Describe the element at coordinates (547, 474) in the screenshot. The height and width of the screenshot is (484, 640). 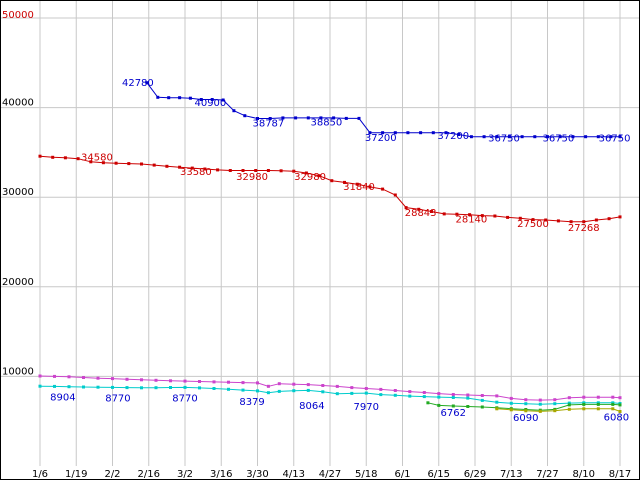
I see `x-axis-label: 7/27` at that location.